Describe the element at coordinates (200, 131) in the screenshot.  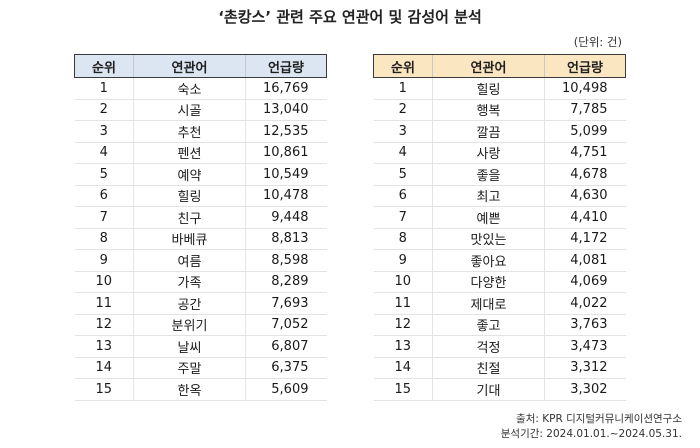
I see `table-row: 3 추천 12,535` at that location.